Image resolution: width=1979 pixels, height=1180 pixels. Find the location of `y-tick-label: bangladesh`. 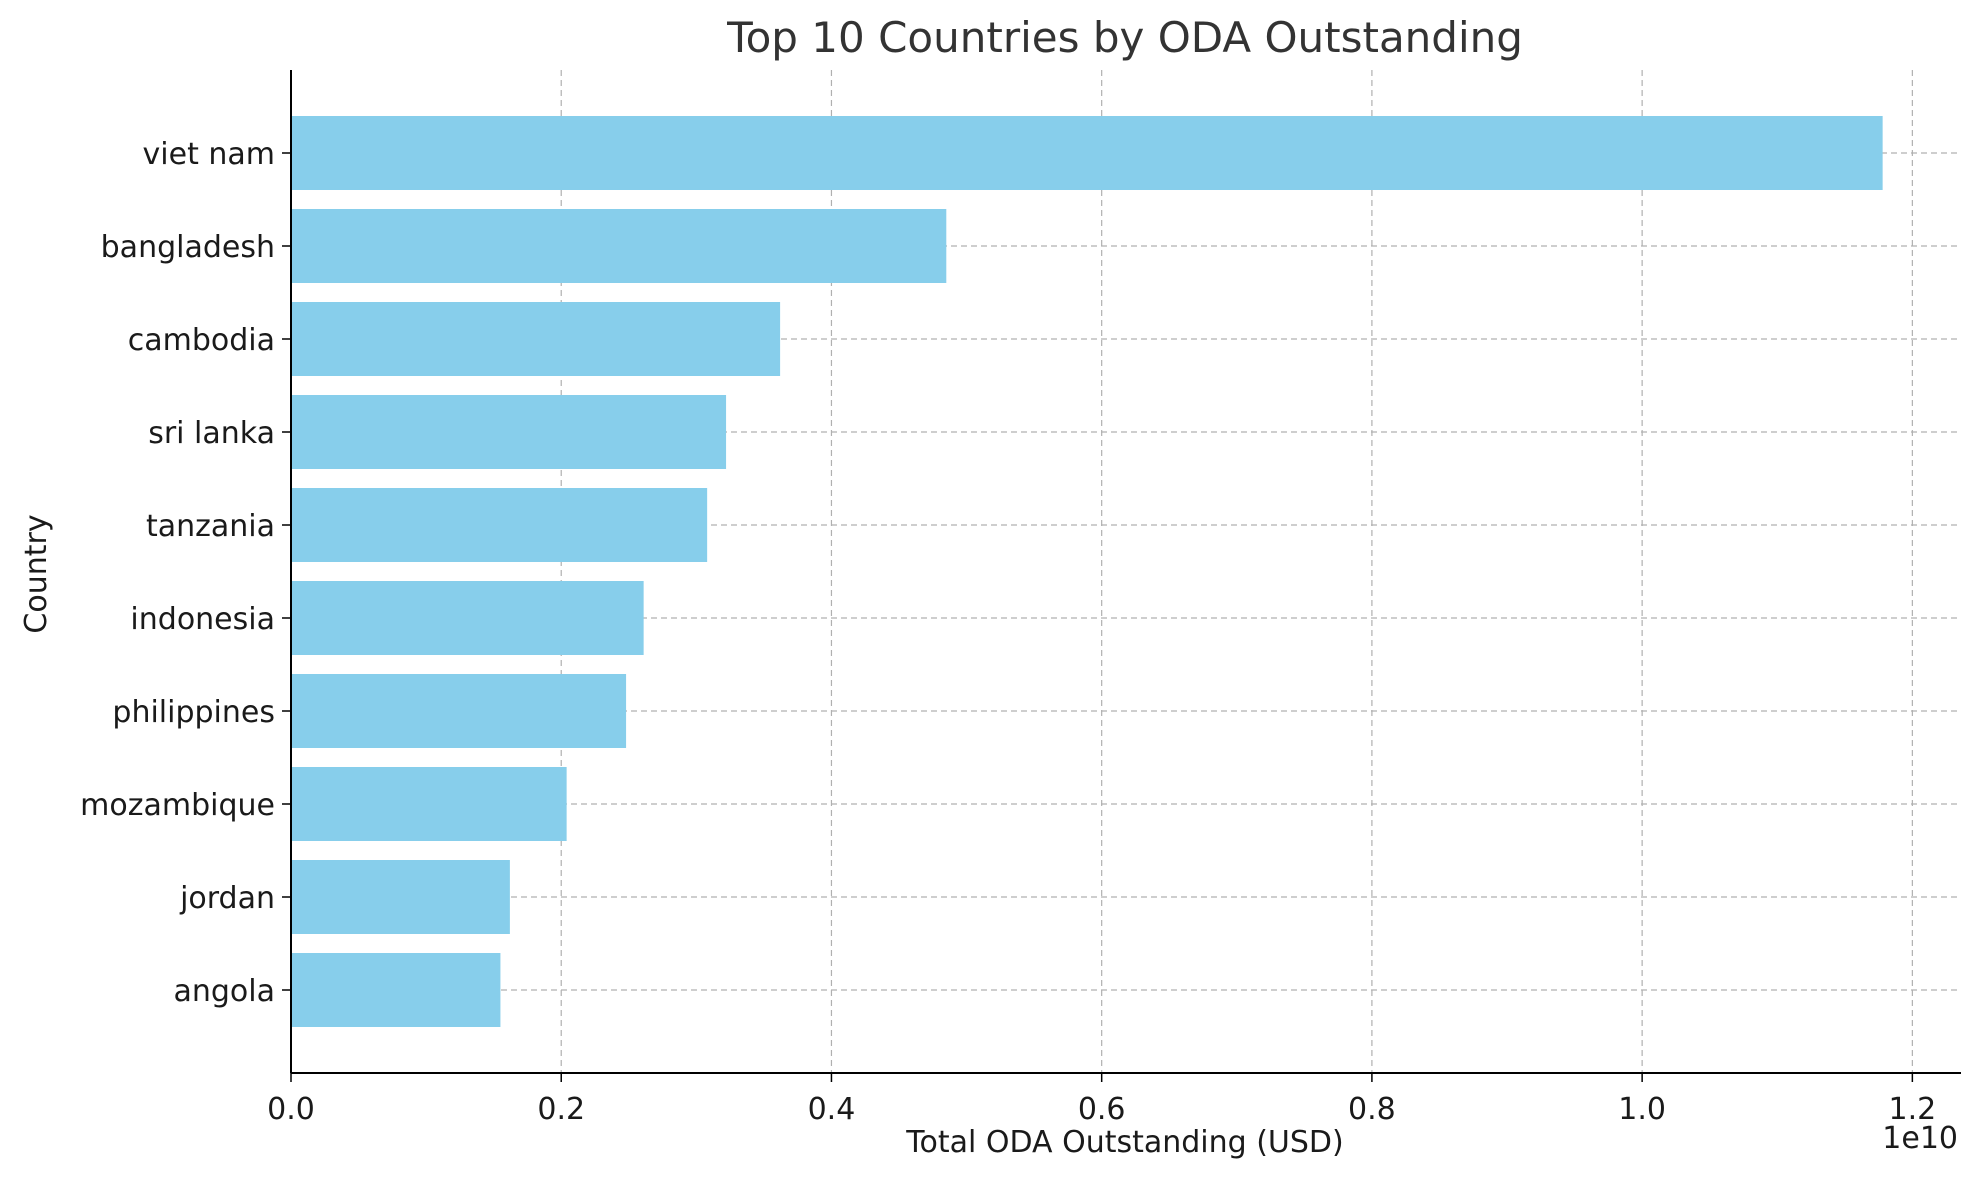

y-tick-label: bangladesh is located at coordinates (188, 247).